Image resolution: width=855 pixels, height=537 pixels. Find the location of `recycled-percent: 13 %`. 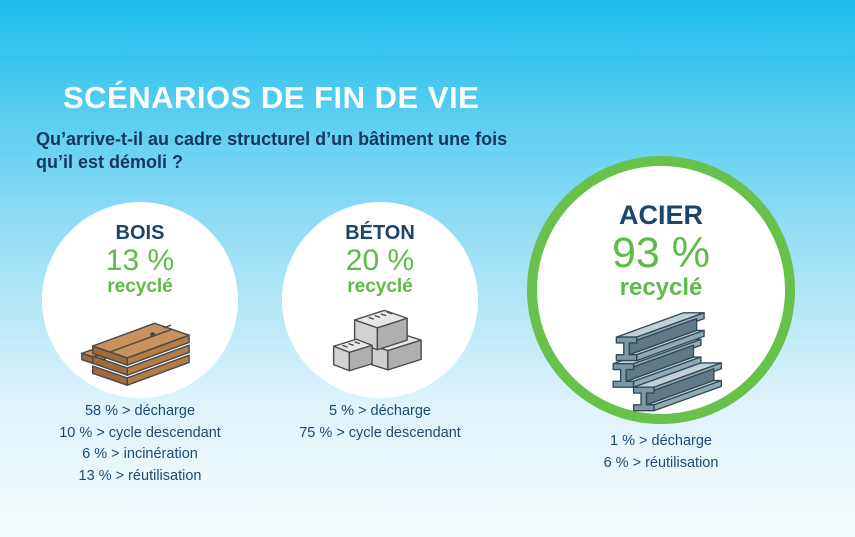

recycled-percent: 13 % is located at coordinates (140, 260).